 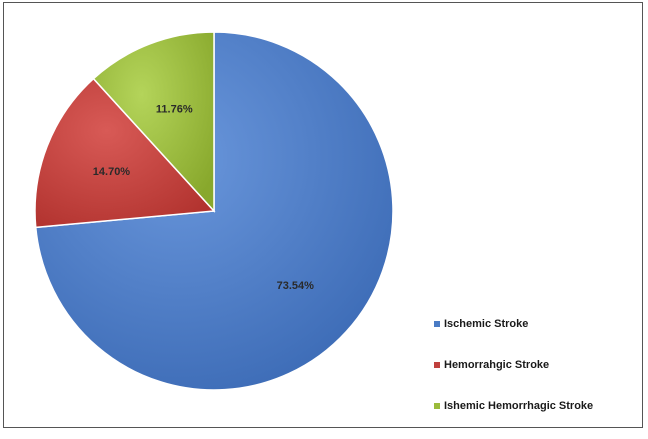 I want to click on legend-label-hemorrhagic: Hemorrahgic Stroke, so click(x=497, y=365).